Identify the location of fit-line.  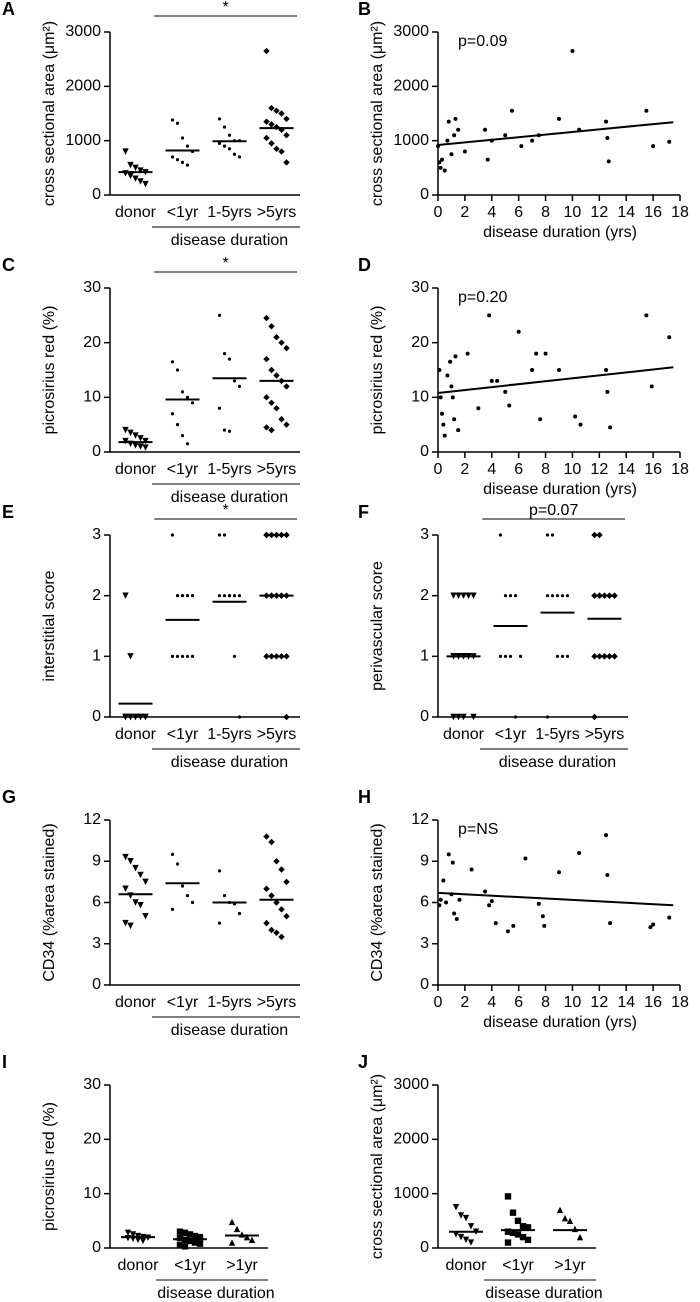
(555, 134).